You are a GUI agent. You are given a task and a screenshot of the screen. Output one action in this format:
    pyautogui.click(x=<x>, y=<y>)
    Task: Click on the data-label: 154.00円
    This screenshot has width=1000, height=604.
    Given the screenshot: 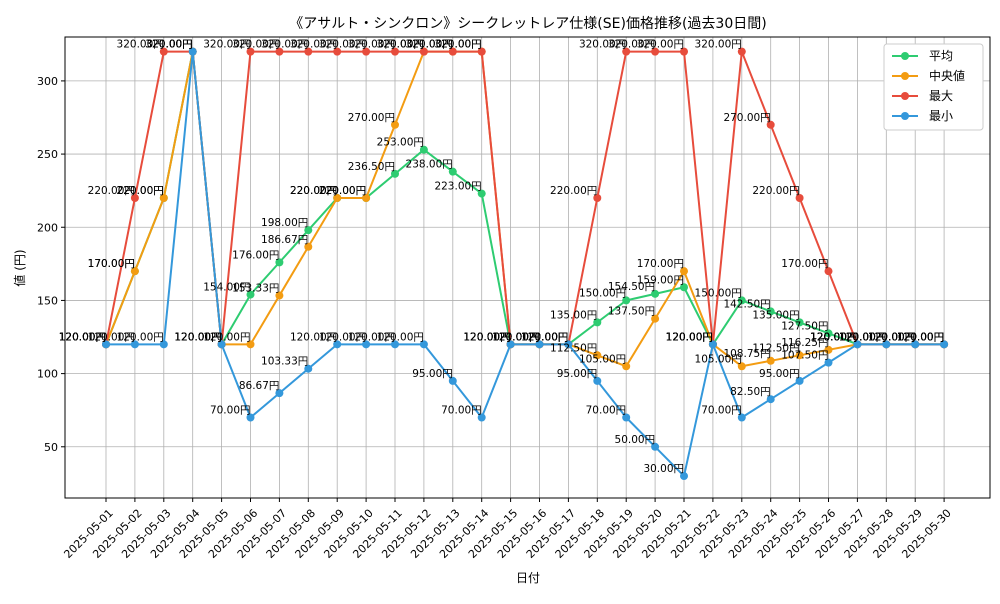 What is the action you would take?
    pyautogui.click(x=226, y=288)
    